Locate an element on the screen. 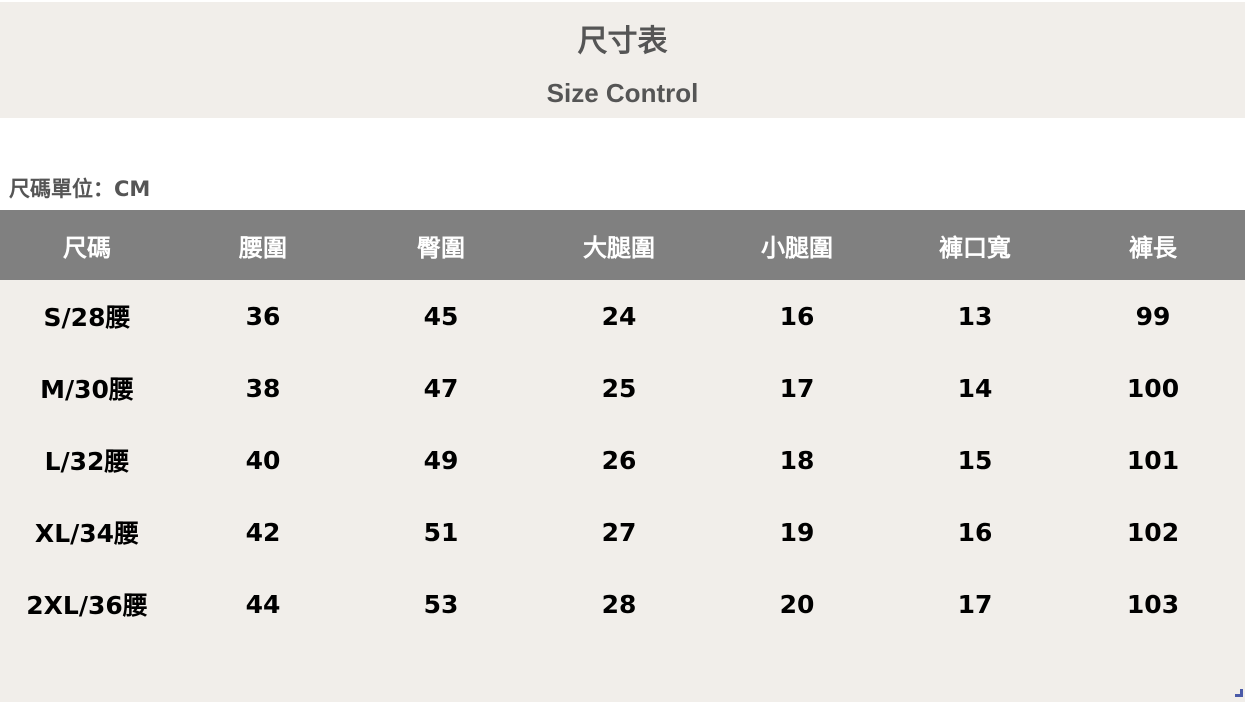 The image size is (1248, 702). measurement-cell: 53 is located at coordinates (441, 604).